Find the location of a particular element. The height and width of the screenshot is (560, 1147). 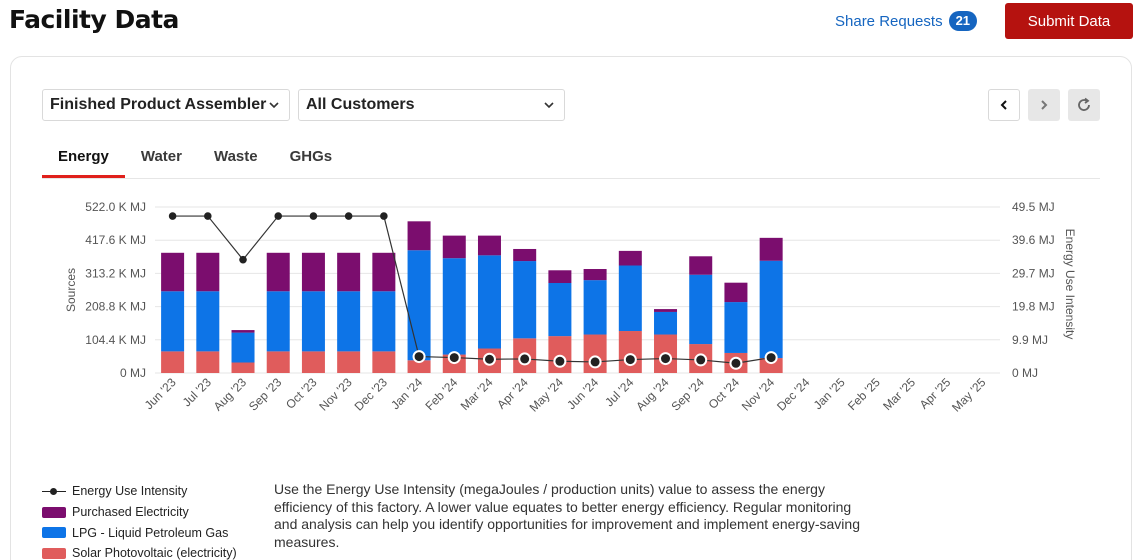

previous-period-button is located at coordinates (1004, 105).